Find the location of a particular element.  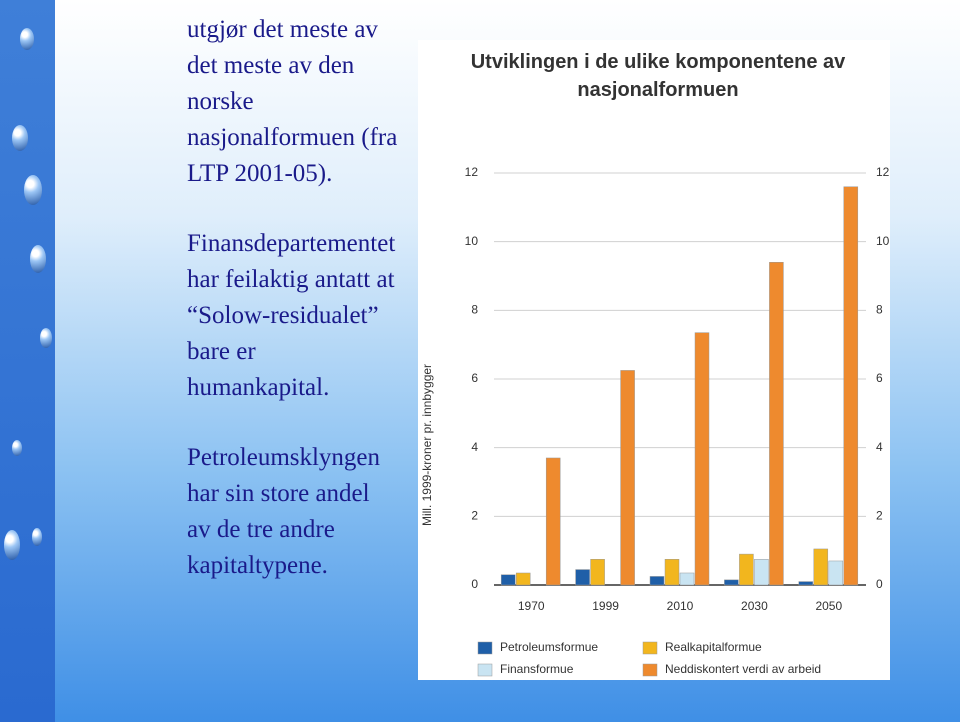

y-tick-label: 12 is located at coordinates (472, 172).